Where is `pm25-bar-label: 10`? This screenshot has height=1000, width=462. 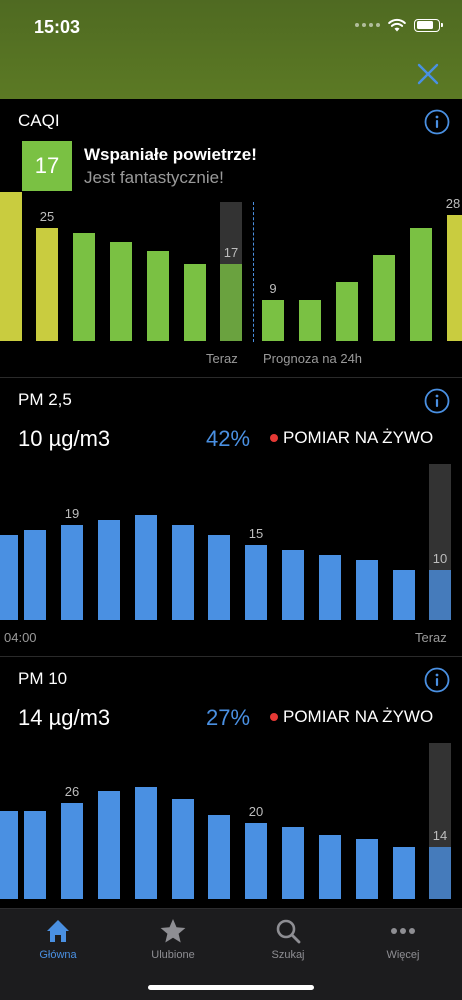 pm25-bar-label: 10 is located at coordinates (440, 558).